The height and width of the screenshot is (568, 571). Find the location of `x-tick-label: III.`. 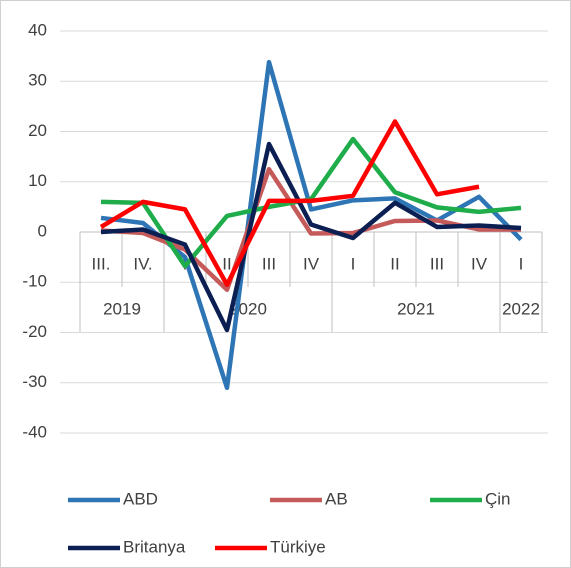

x-tick-label: III. is located at coordinates (101, 263).